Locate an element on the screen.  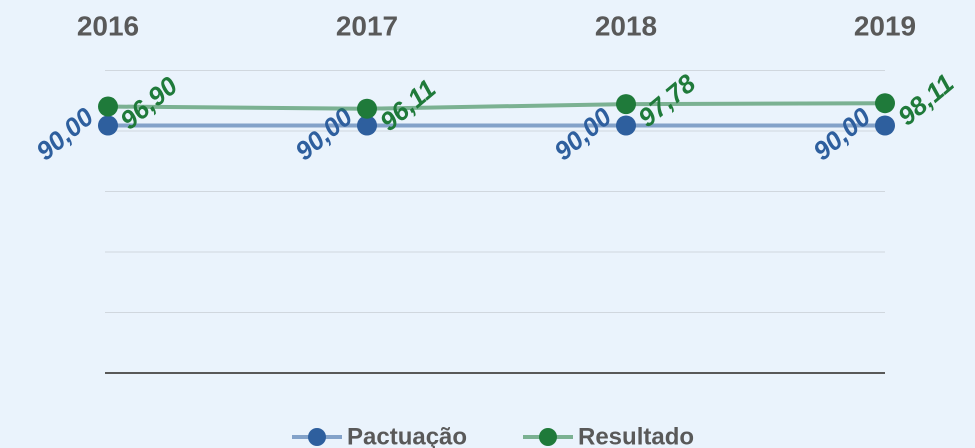
x-tick-label: 2019 is located at coordinates (885, 25).